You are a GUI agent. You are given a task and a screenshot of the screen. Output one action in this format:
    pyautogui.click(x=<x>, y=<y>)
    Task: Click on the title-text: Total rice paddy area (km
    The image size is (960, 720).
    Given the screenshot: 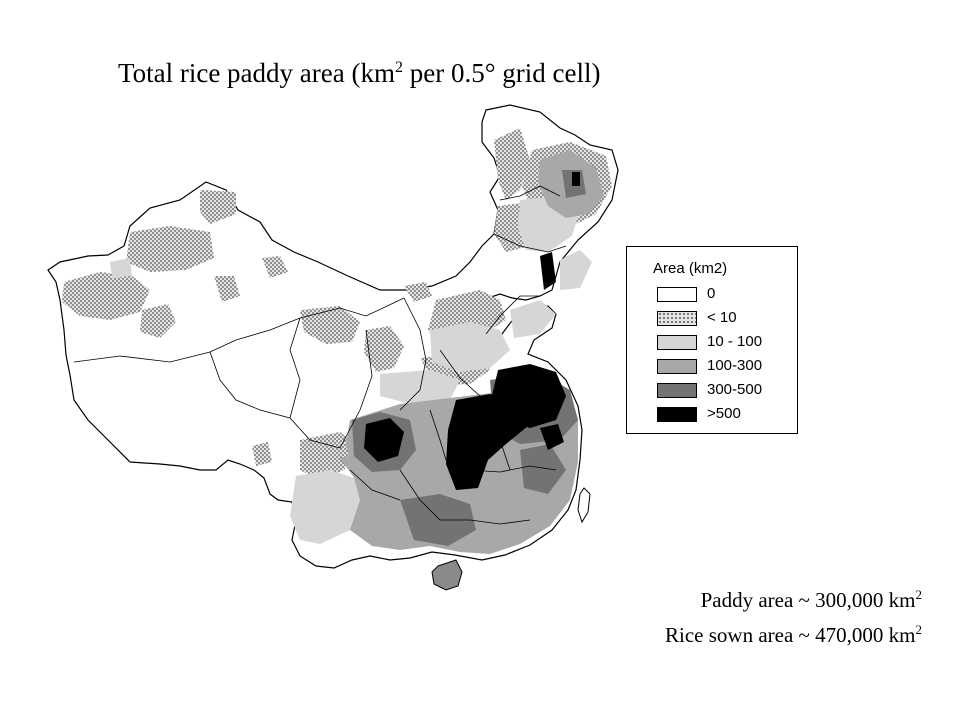 What is the action you would take?
    pyautogui.click(x=256, y=73)
    